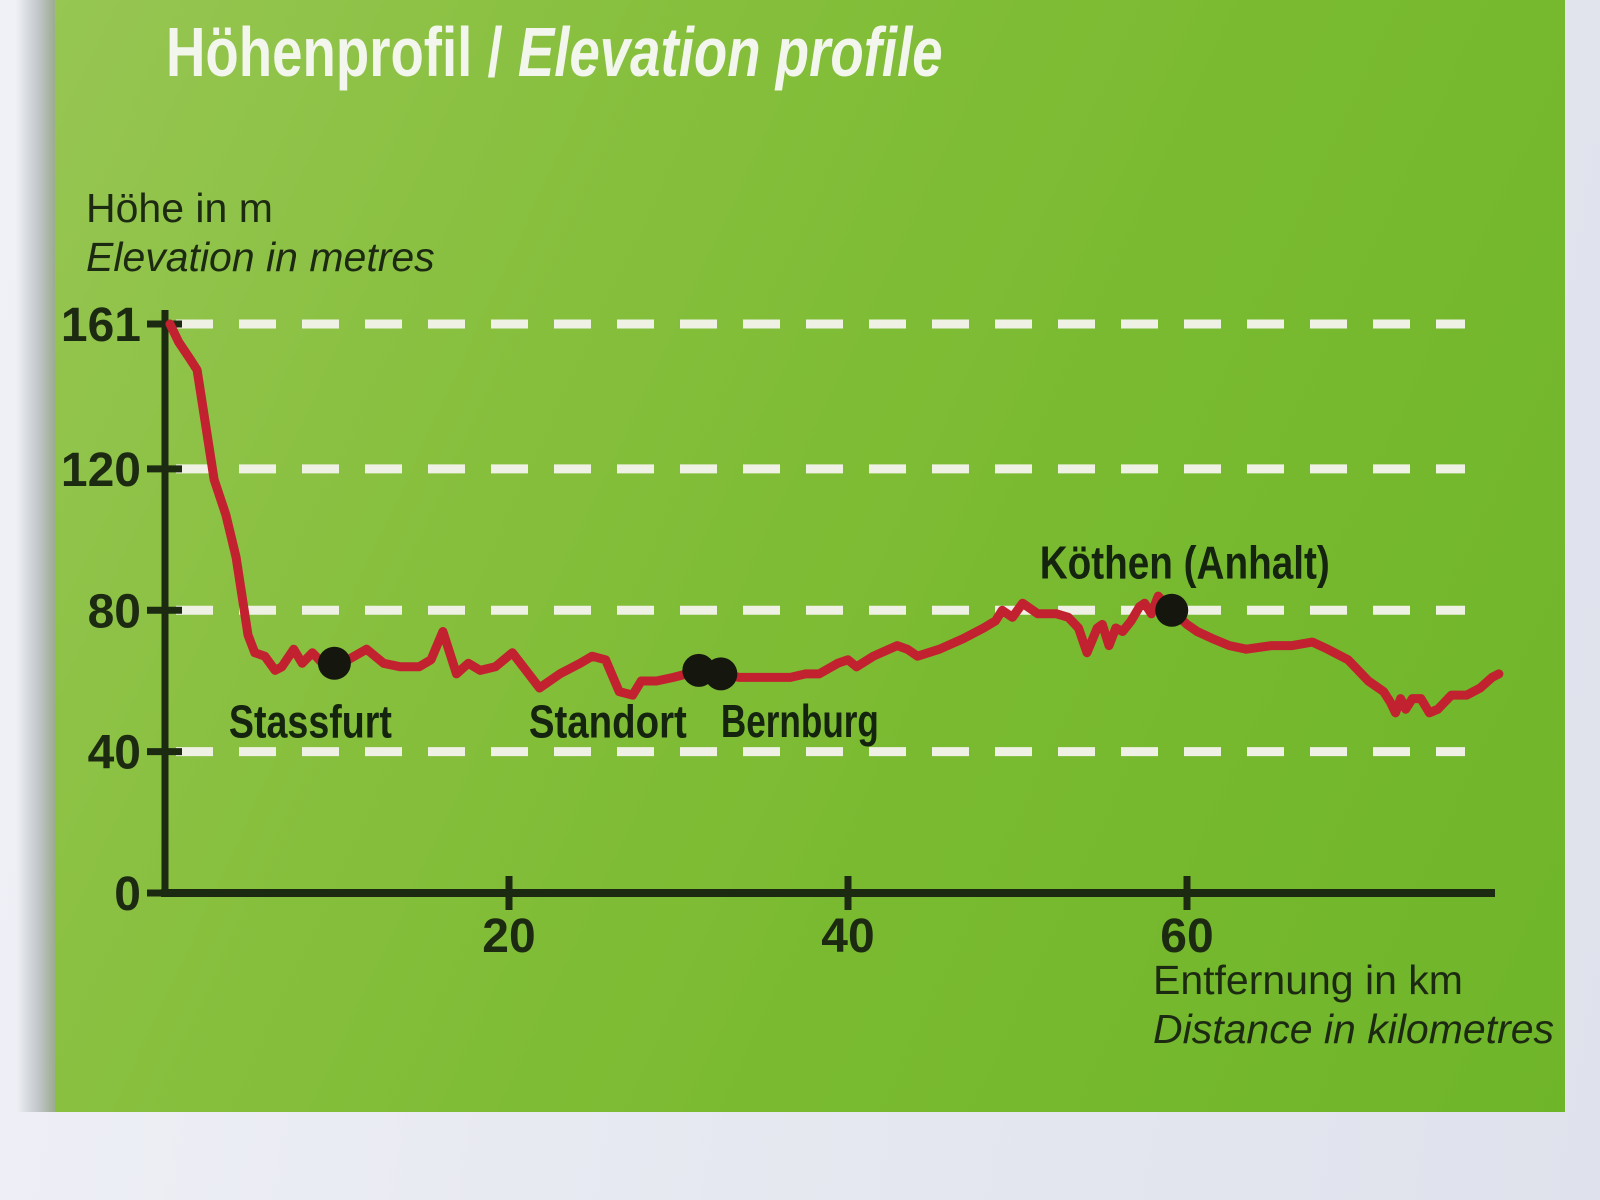  What do you see at coordinates (1354, 1029) in the screenshot?
I see `x-axis-caption-english: Distance in kilometres` at bounding box center [1354, 1029].